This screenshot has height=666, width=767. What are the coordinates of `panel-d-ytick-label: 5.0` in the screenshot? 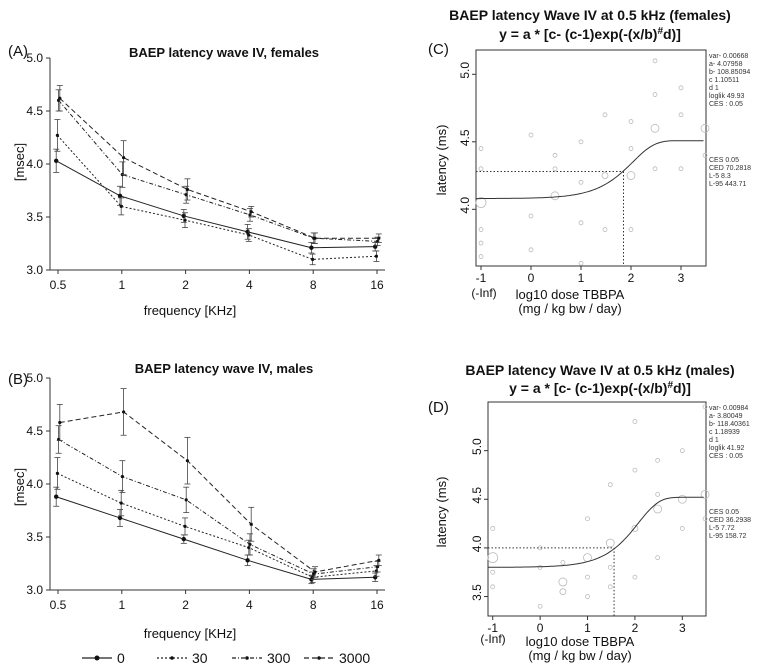 It's located at (477, 446).